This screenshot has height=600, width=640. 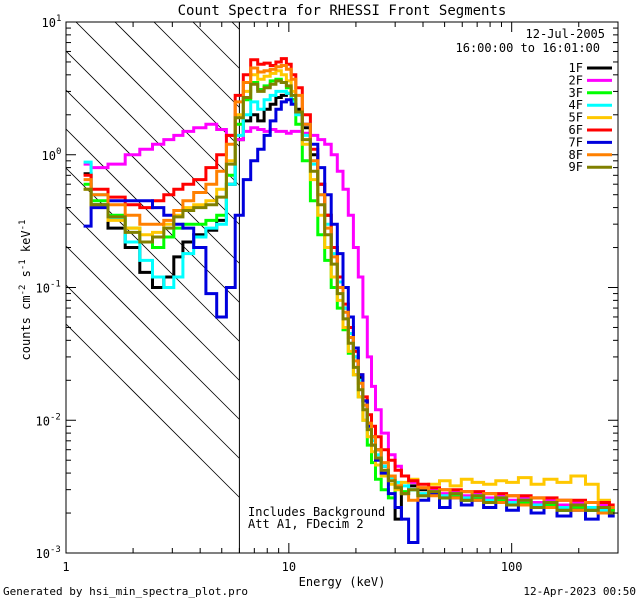 I want to click on x-axis-label: Energy (keV), so click(x=342, y=582).